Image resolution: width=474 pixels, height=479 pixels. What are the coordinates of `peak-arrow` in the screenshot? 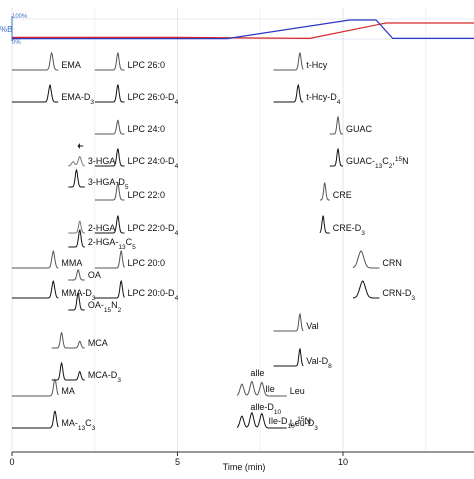 It's located at (80, 146).